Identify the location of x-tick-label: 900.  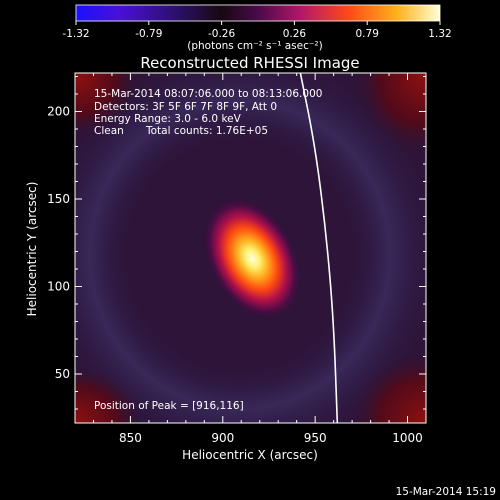
(222, 438).